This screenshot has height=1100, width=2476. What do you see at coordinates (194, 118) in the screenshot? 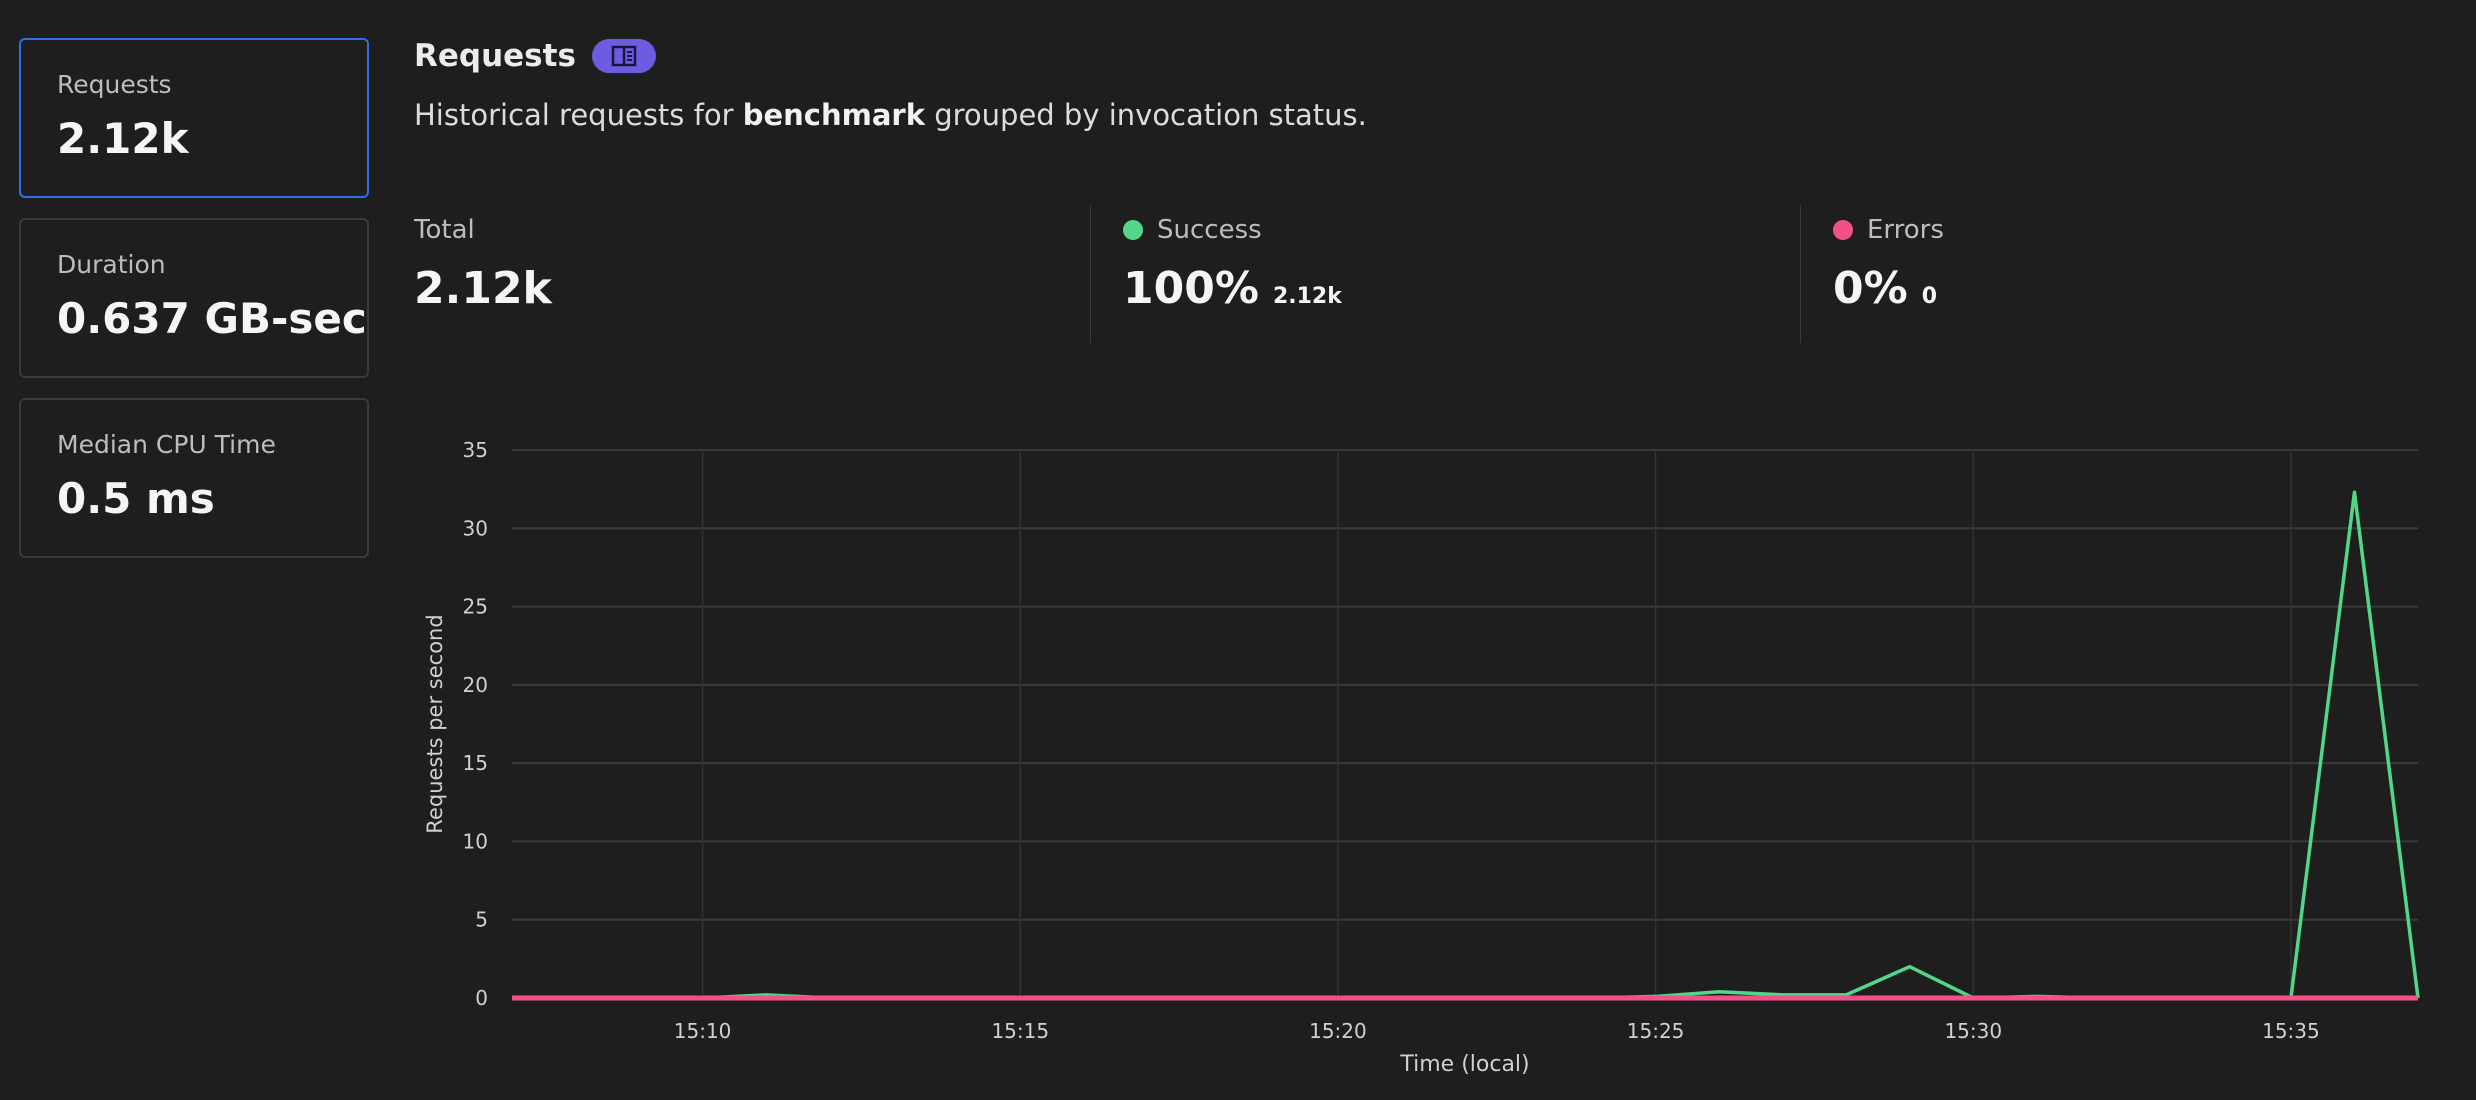
I see `requests-card: Requests 2.12k` at bounding box center [194, 118].